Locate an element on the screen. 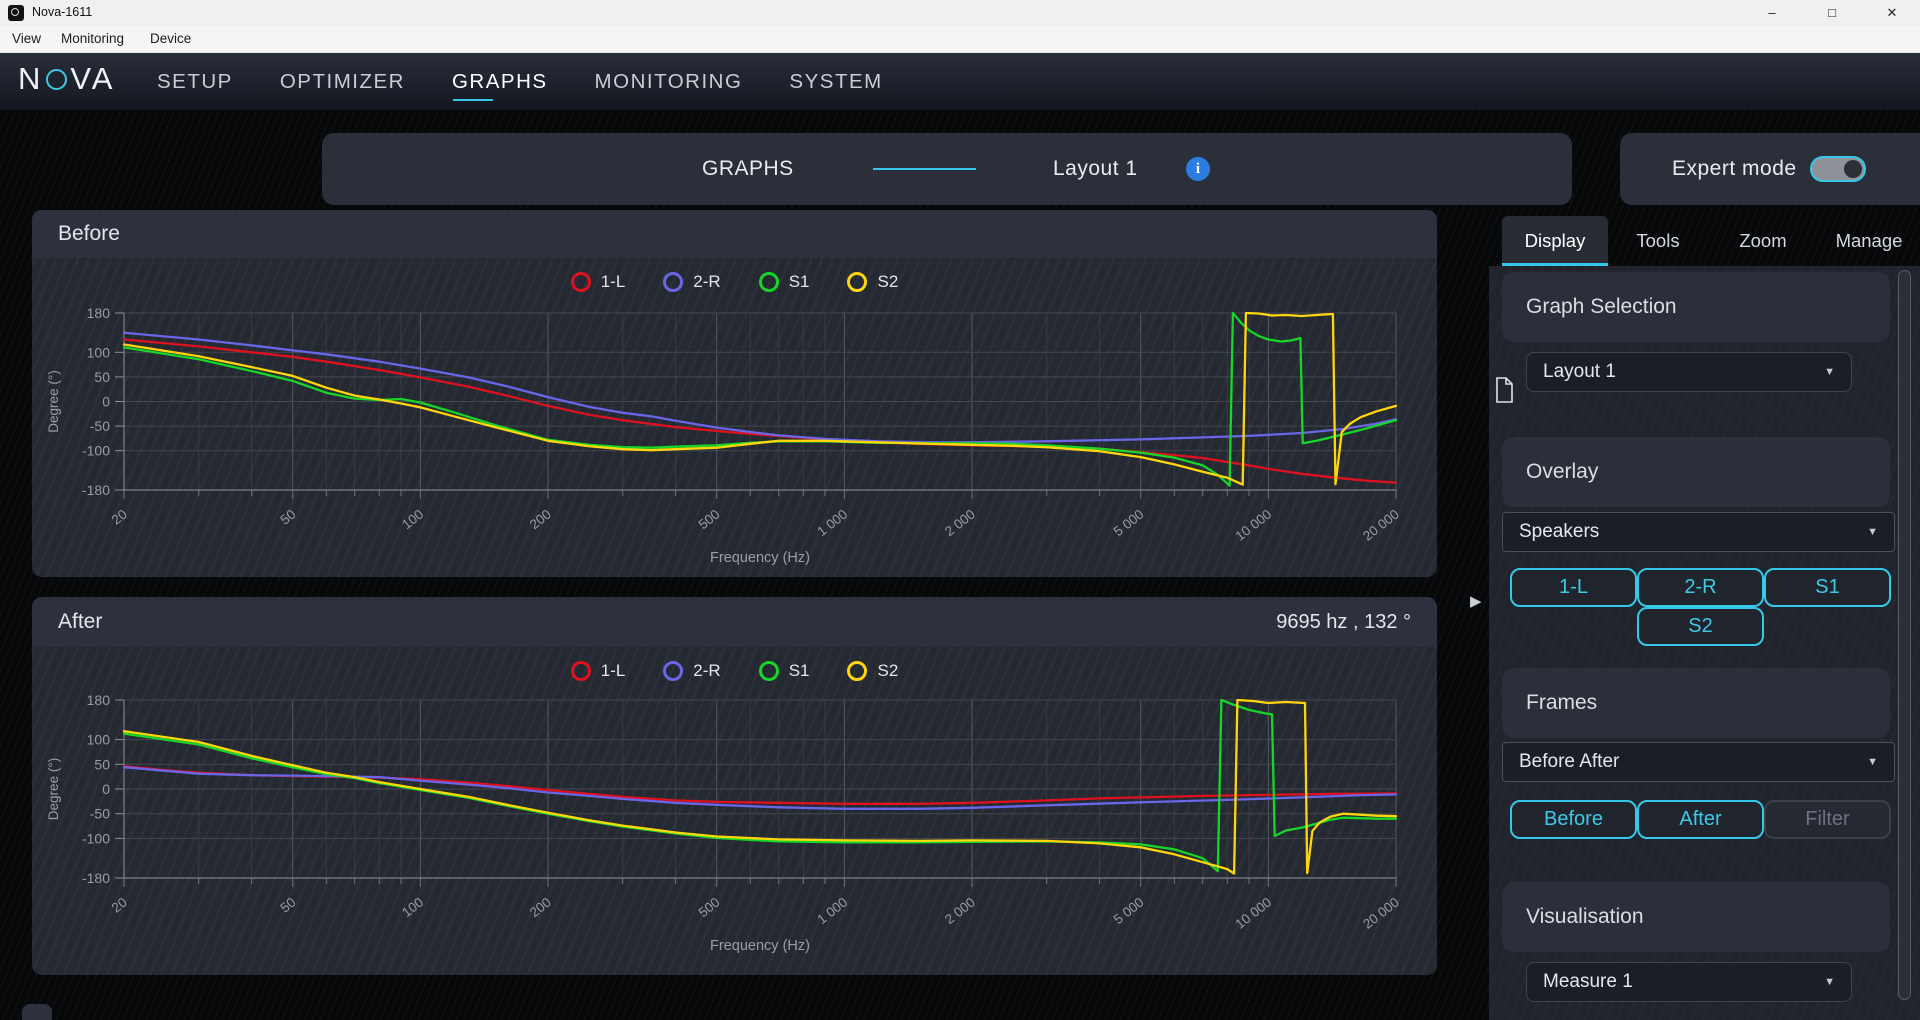 This screenshot has width=1920, height=1020. speaker-button-s2: S2 is located at coordinates (1700, 626).